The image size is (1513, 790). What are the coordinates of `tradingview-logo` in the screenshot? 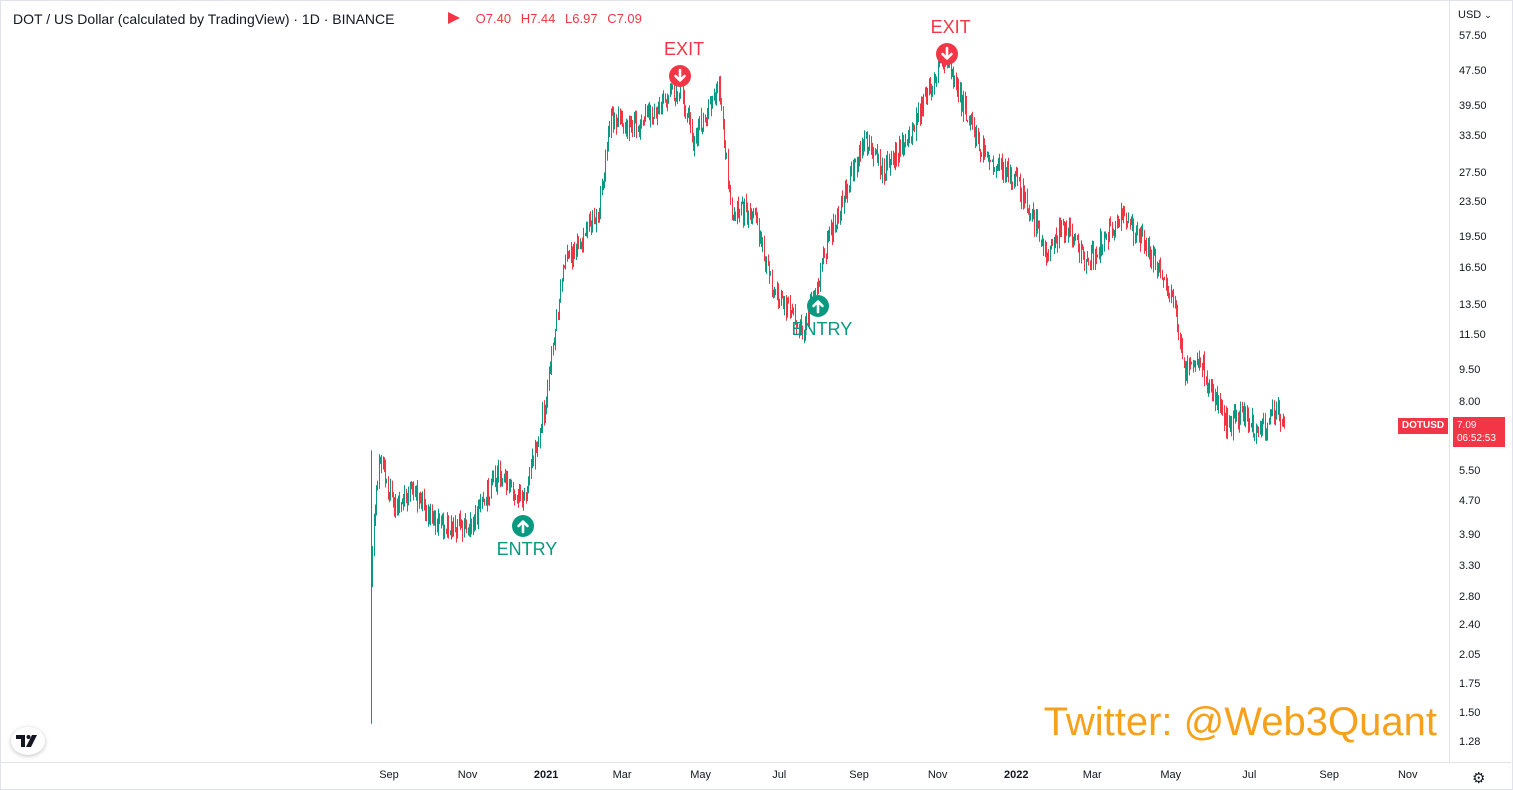 It's located at (28, 741).